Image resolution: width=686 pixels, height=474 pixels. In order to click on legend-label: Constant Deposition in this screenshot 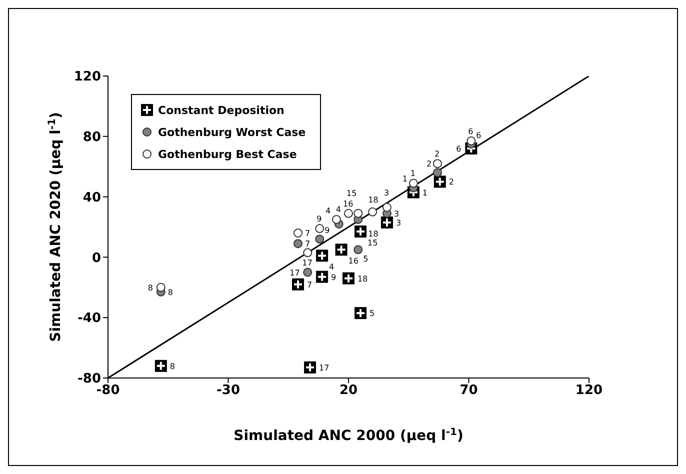, I will do `click(221, 110)`.